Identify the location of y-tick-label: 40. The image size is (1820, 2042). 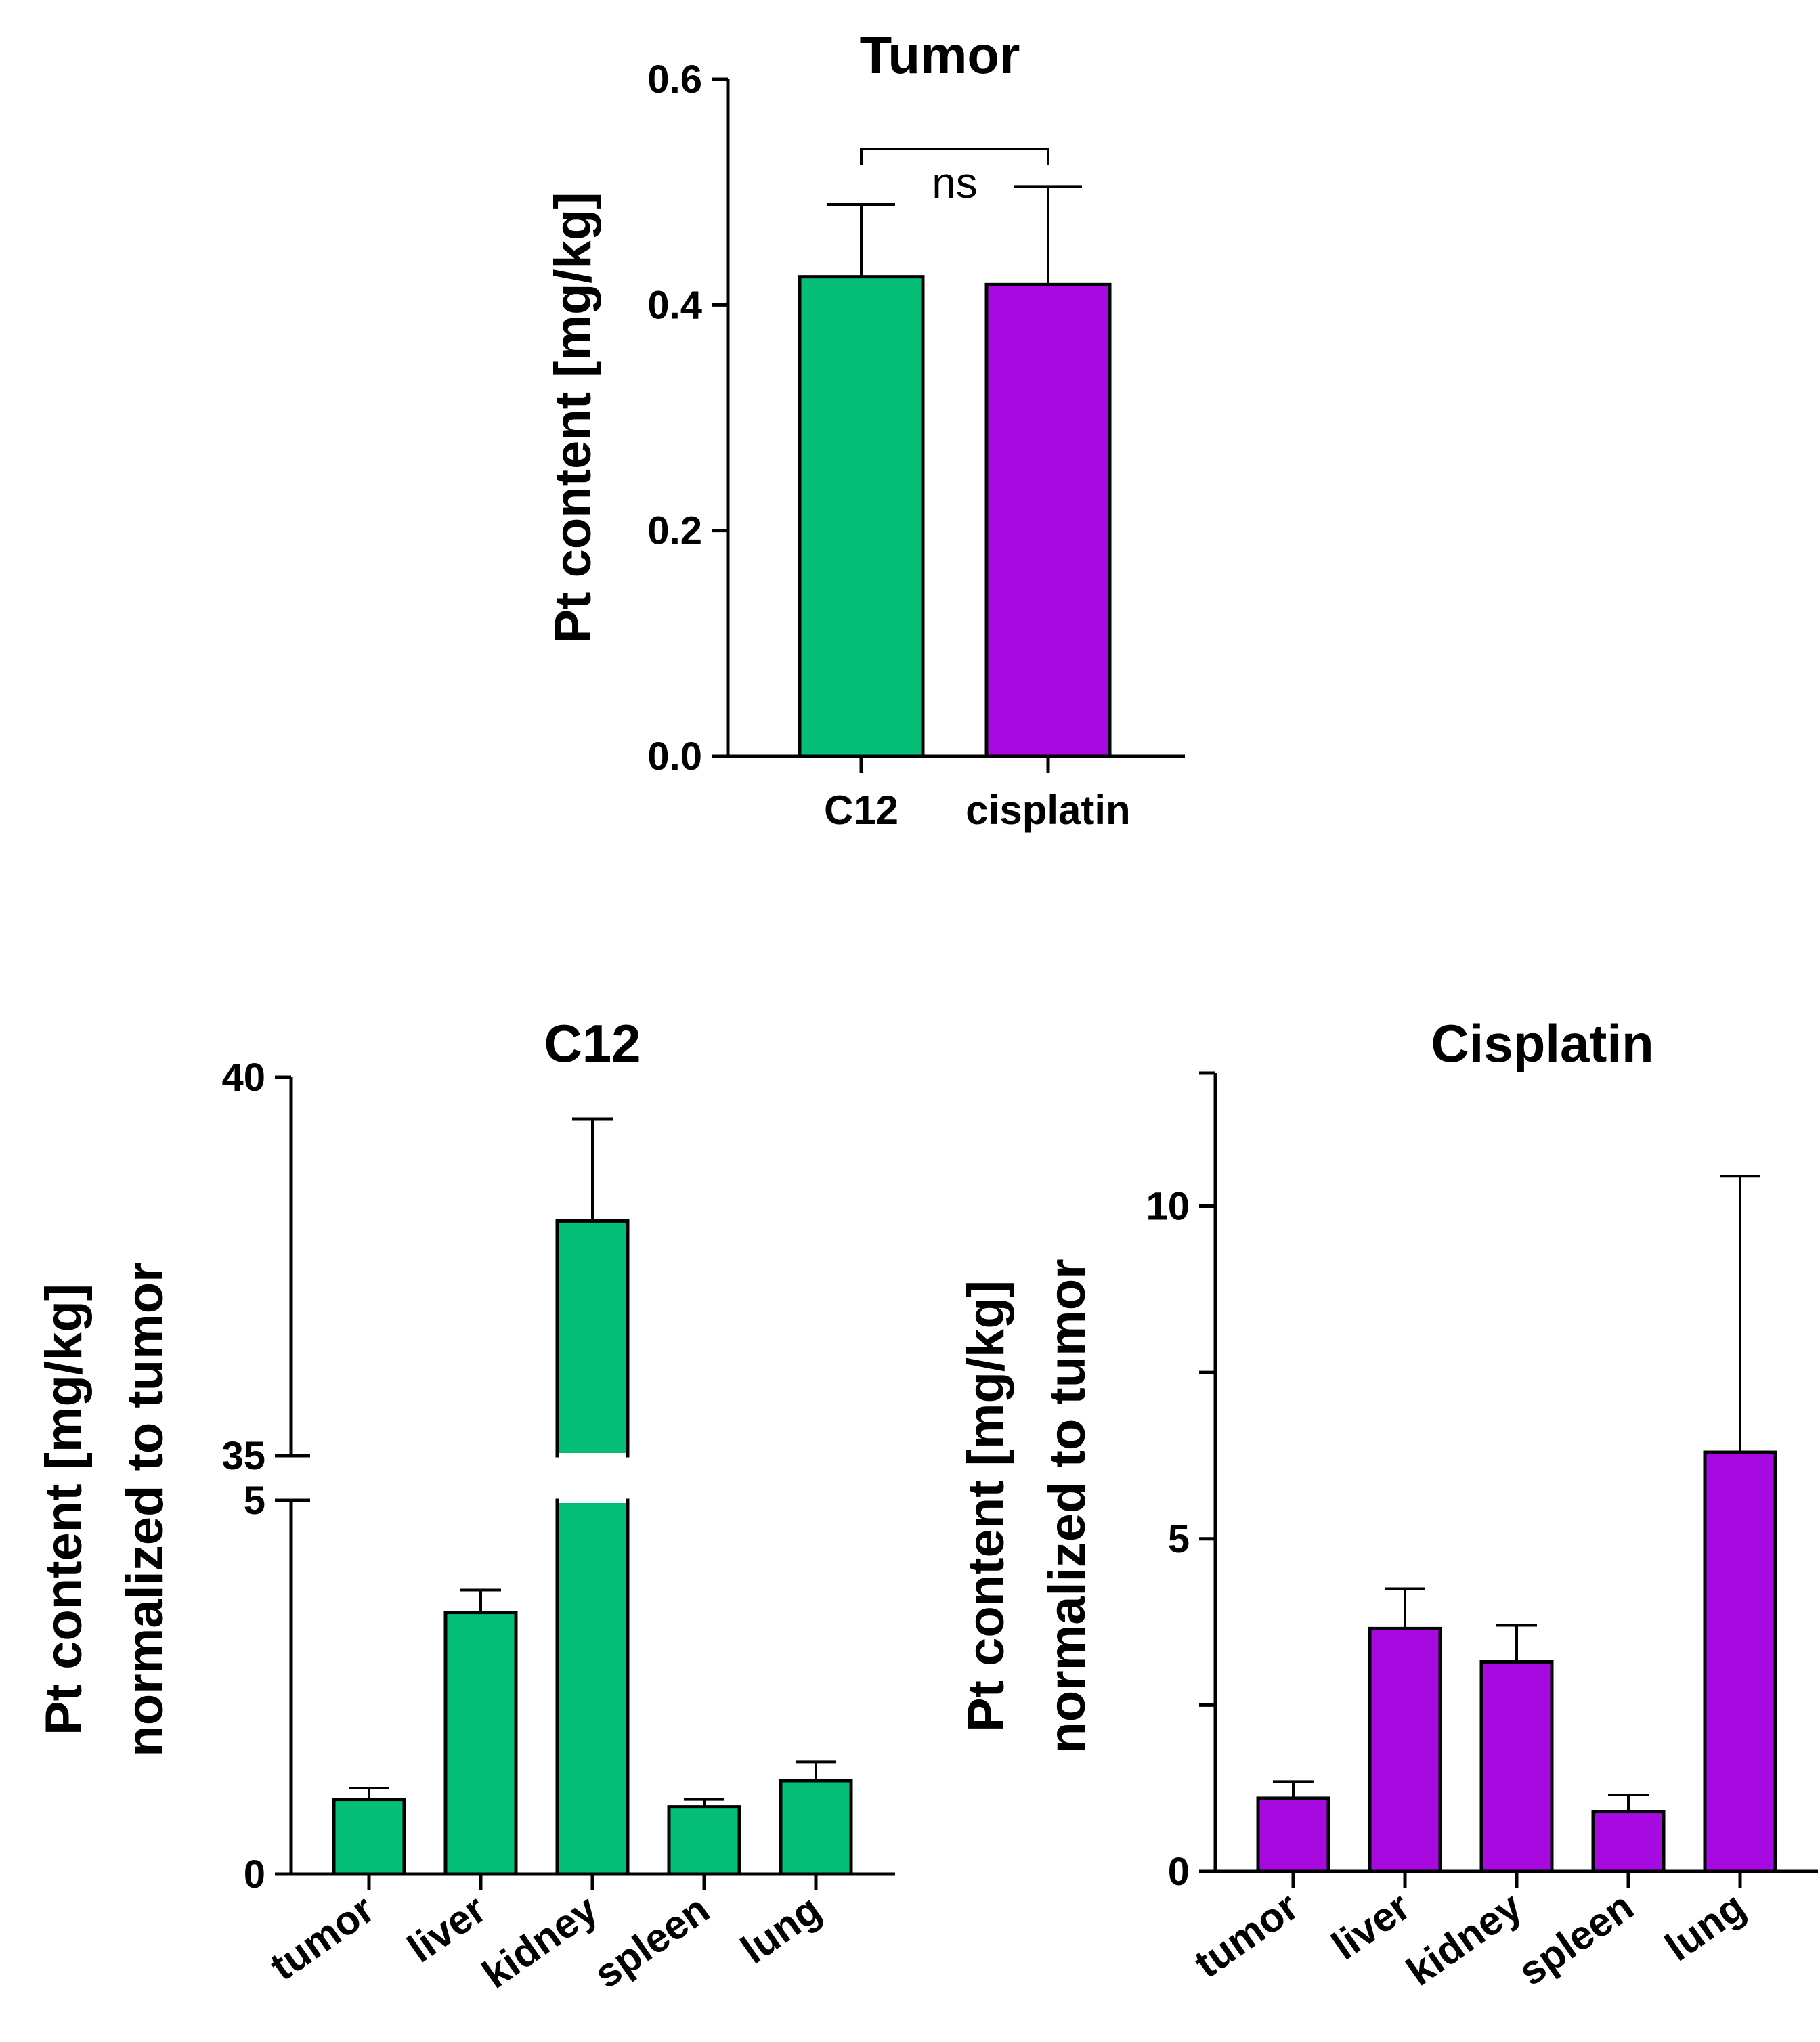
(243, 1078).